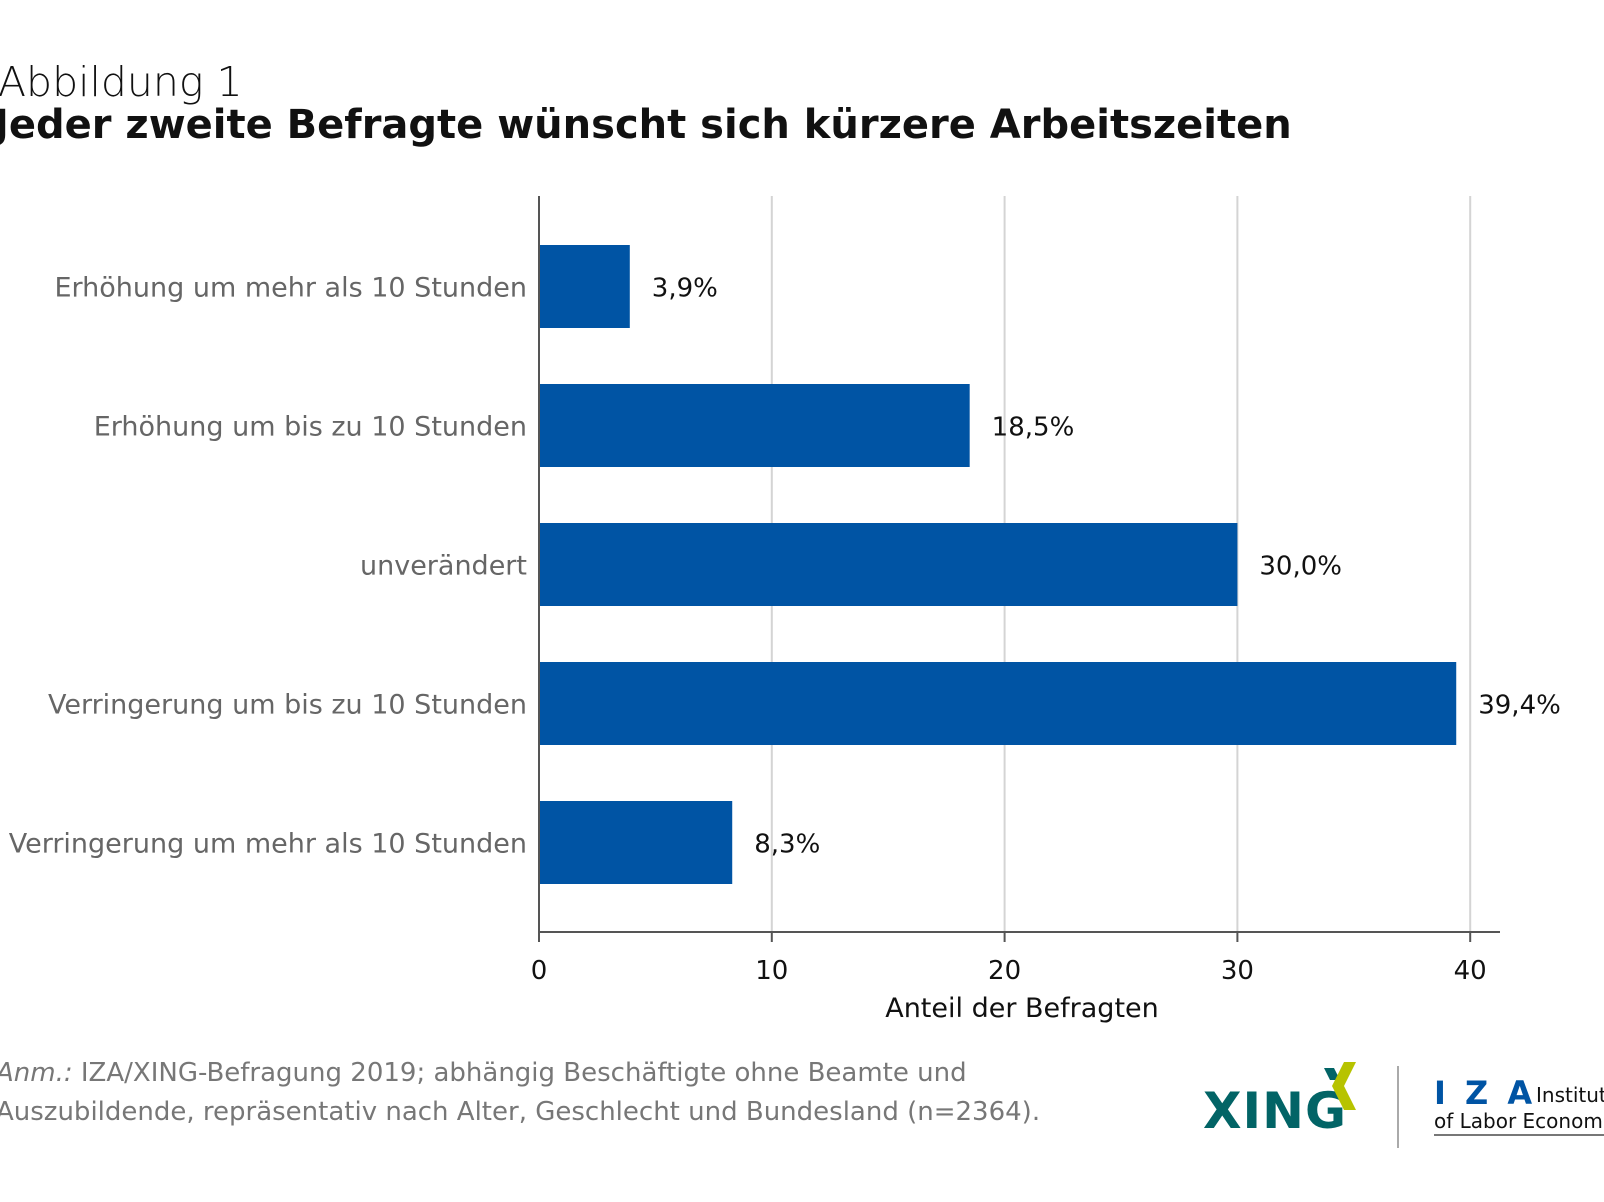 The image size is (1604, 1202). What do you see at coordinates (1470, 971) in the screenshot?
I see `x-tick-label: 40` at bounding box center [1470, 971].